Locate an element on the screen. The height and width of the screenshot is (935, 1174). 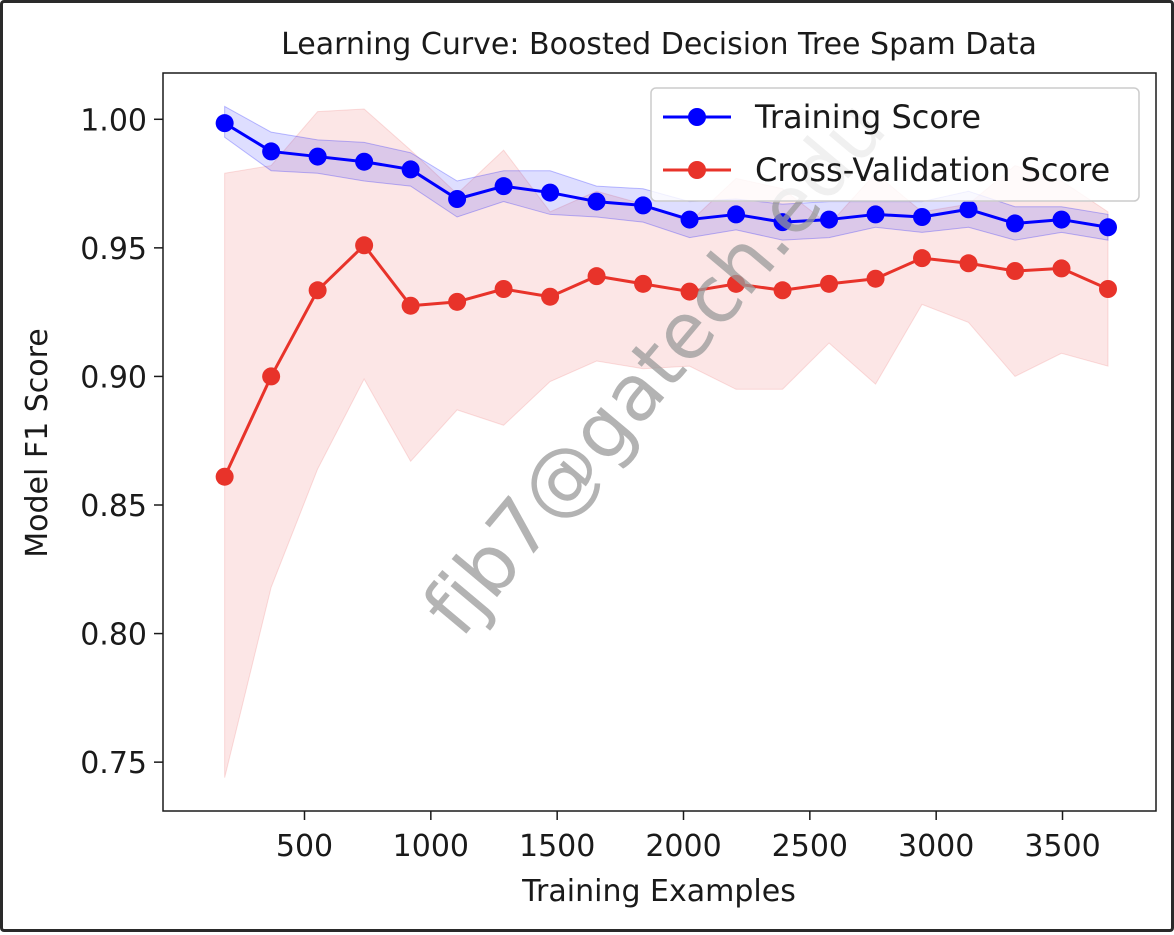
y-tick-label: 1.00 is located at coordinates (113, 120).